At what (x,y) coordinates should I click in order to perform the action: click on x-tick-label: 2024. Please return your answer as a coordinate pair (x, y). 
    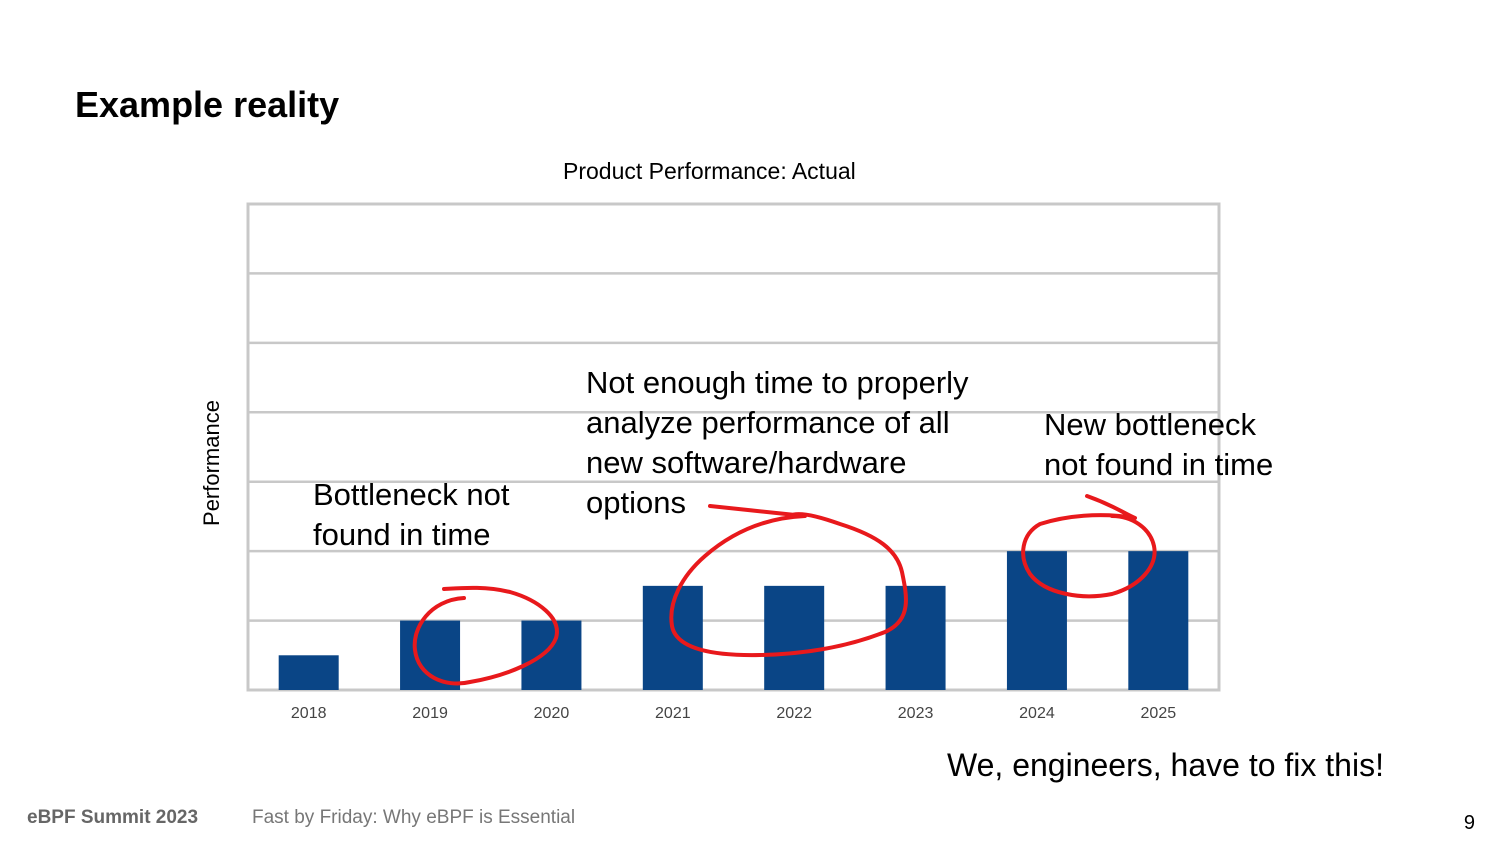
    Looking at the image, I should click on (1037, 713).